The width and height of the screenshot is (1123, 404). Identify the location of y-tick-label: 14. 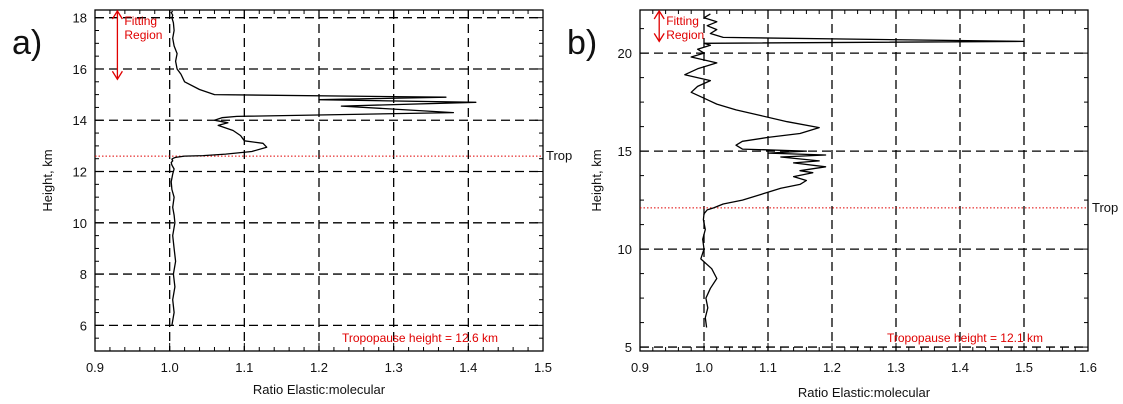
(80, 120).